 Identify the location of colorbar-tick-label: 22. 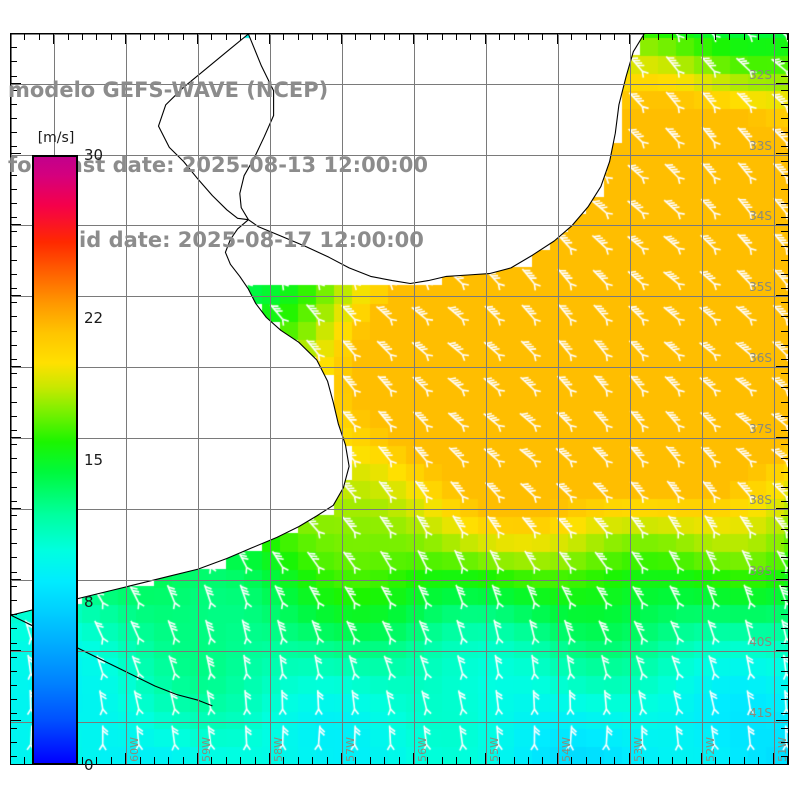
(94, 317).